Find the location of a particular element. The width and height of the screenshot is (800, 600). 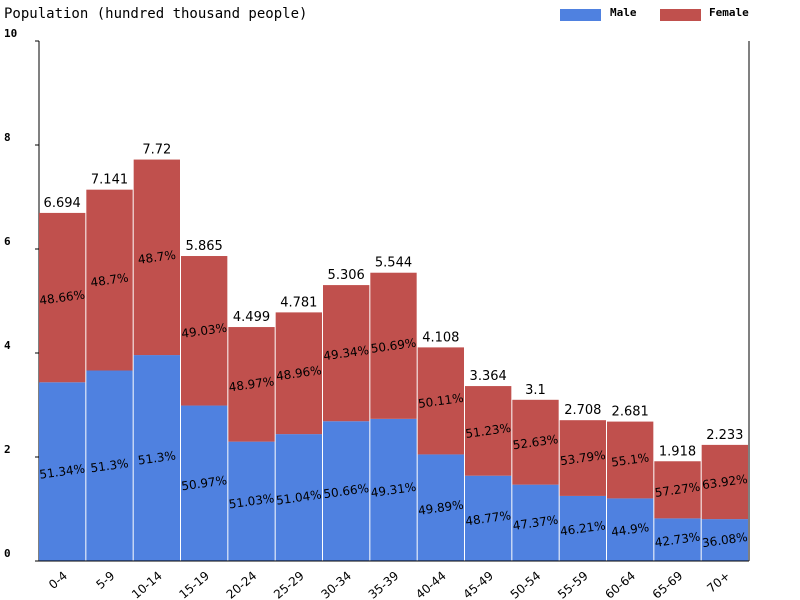

bar-total-label: 4.781 is located at coordinates (298, 302).